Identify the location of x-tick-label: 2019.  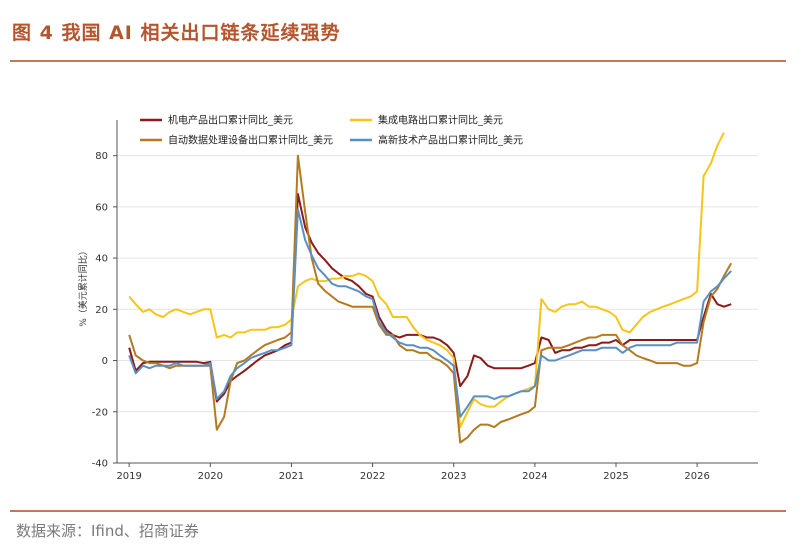
(128, 476).